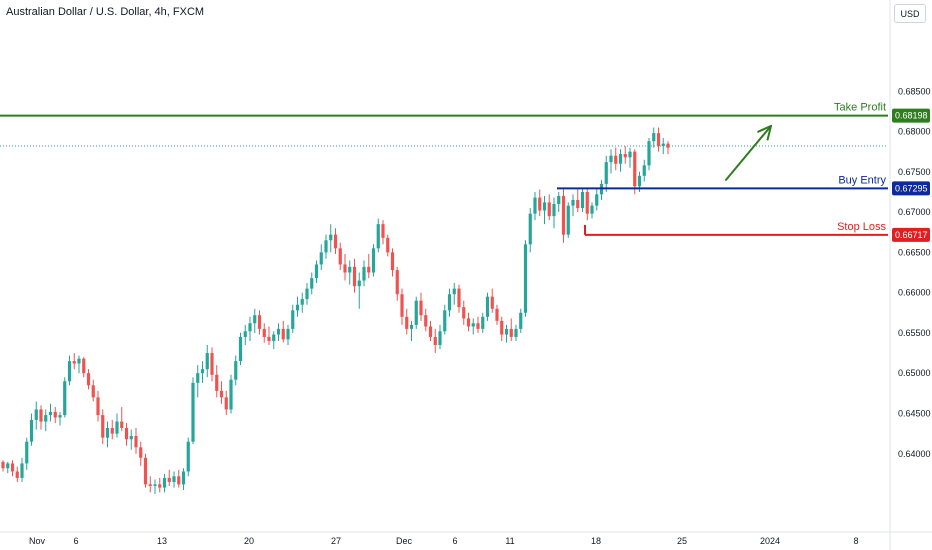  Describe the element at coordinates (914, 413) in the screenshot. I see `y-tick-label: 0.64500` at that location.